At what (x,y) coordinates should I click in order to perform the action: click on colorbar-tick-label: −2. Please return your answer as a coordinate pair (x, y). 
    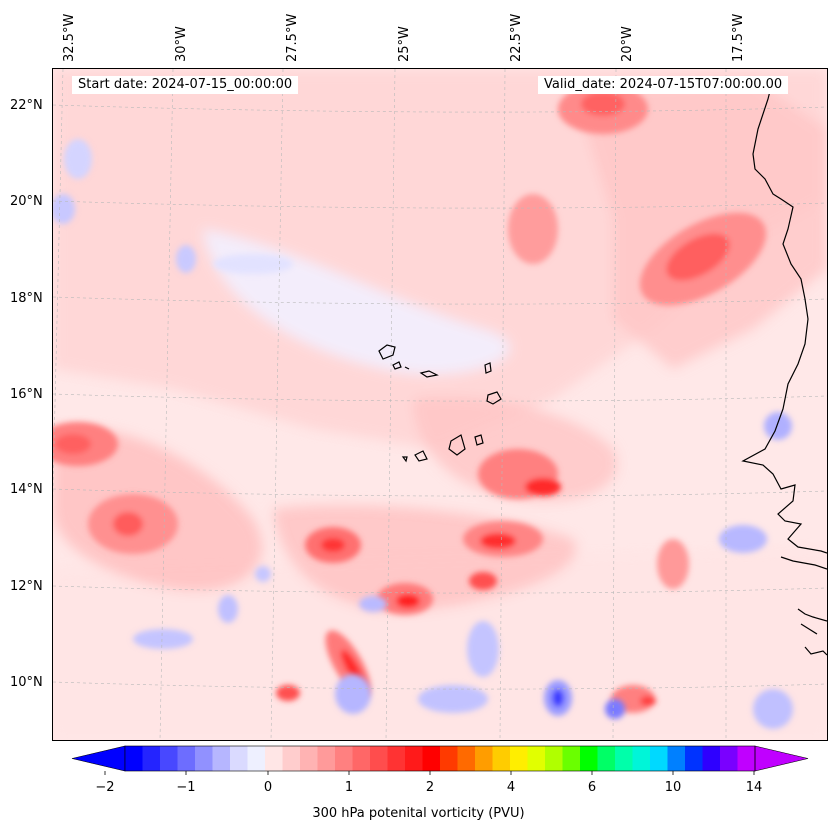
    Looking at the image, I should click on (105, 787).